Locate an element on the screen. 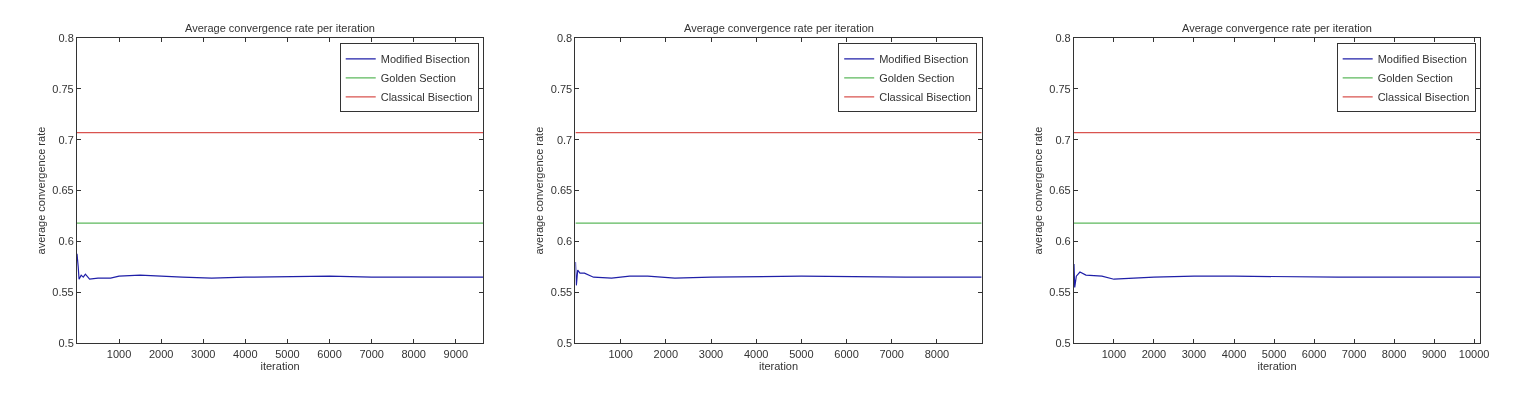  x-tick-label: 10000 is located at coordinates (1474, 353).